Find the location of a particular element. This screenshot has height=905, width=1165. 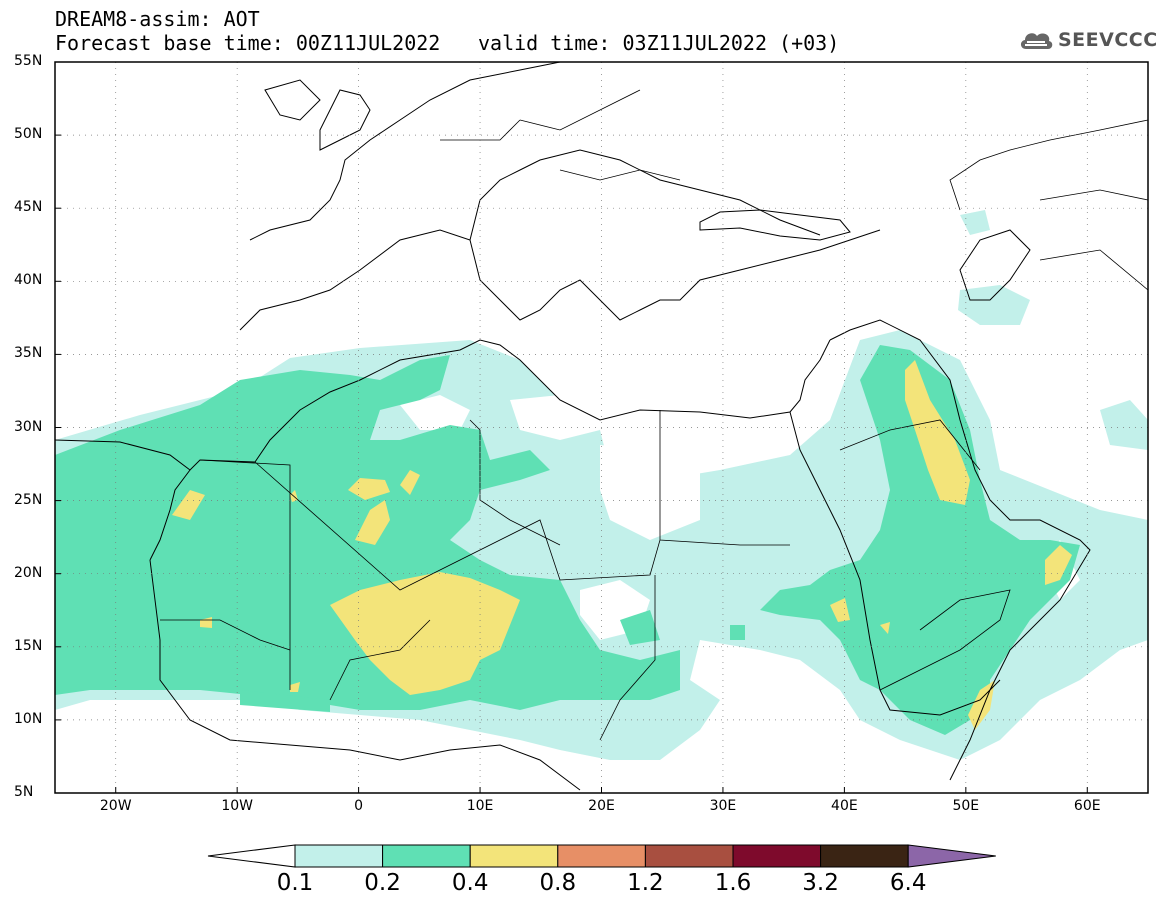

colorbar-label: 0.4 is located at coordinates (470, 883).